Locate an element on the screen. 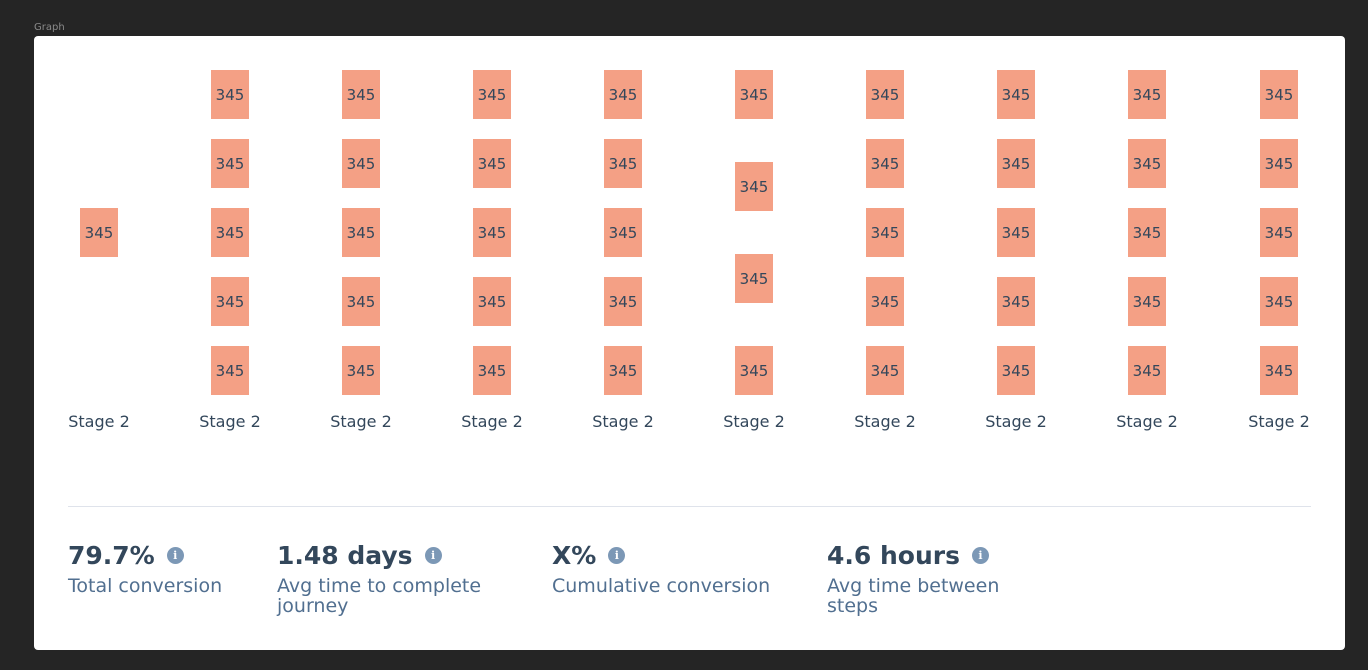 This screenshot has width=1368, height=670. stage-column: 345 Stage 2 is located at coordinates (99, 241).